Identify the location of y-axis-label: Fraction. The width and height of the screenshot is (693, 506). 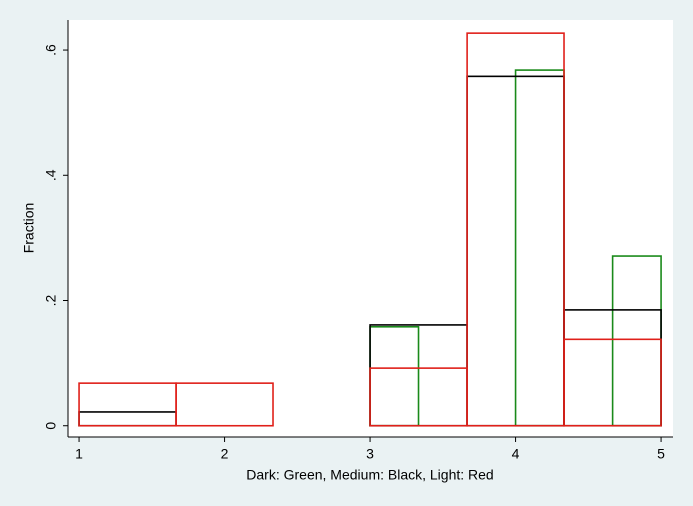
(29, 228).